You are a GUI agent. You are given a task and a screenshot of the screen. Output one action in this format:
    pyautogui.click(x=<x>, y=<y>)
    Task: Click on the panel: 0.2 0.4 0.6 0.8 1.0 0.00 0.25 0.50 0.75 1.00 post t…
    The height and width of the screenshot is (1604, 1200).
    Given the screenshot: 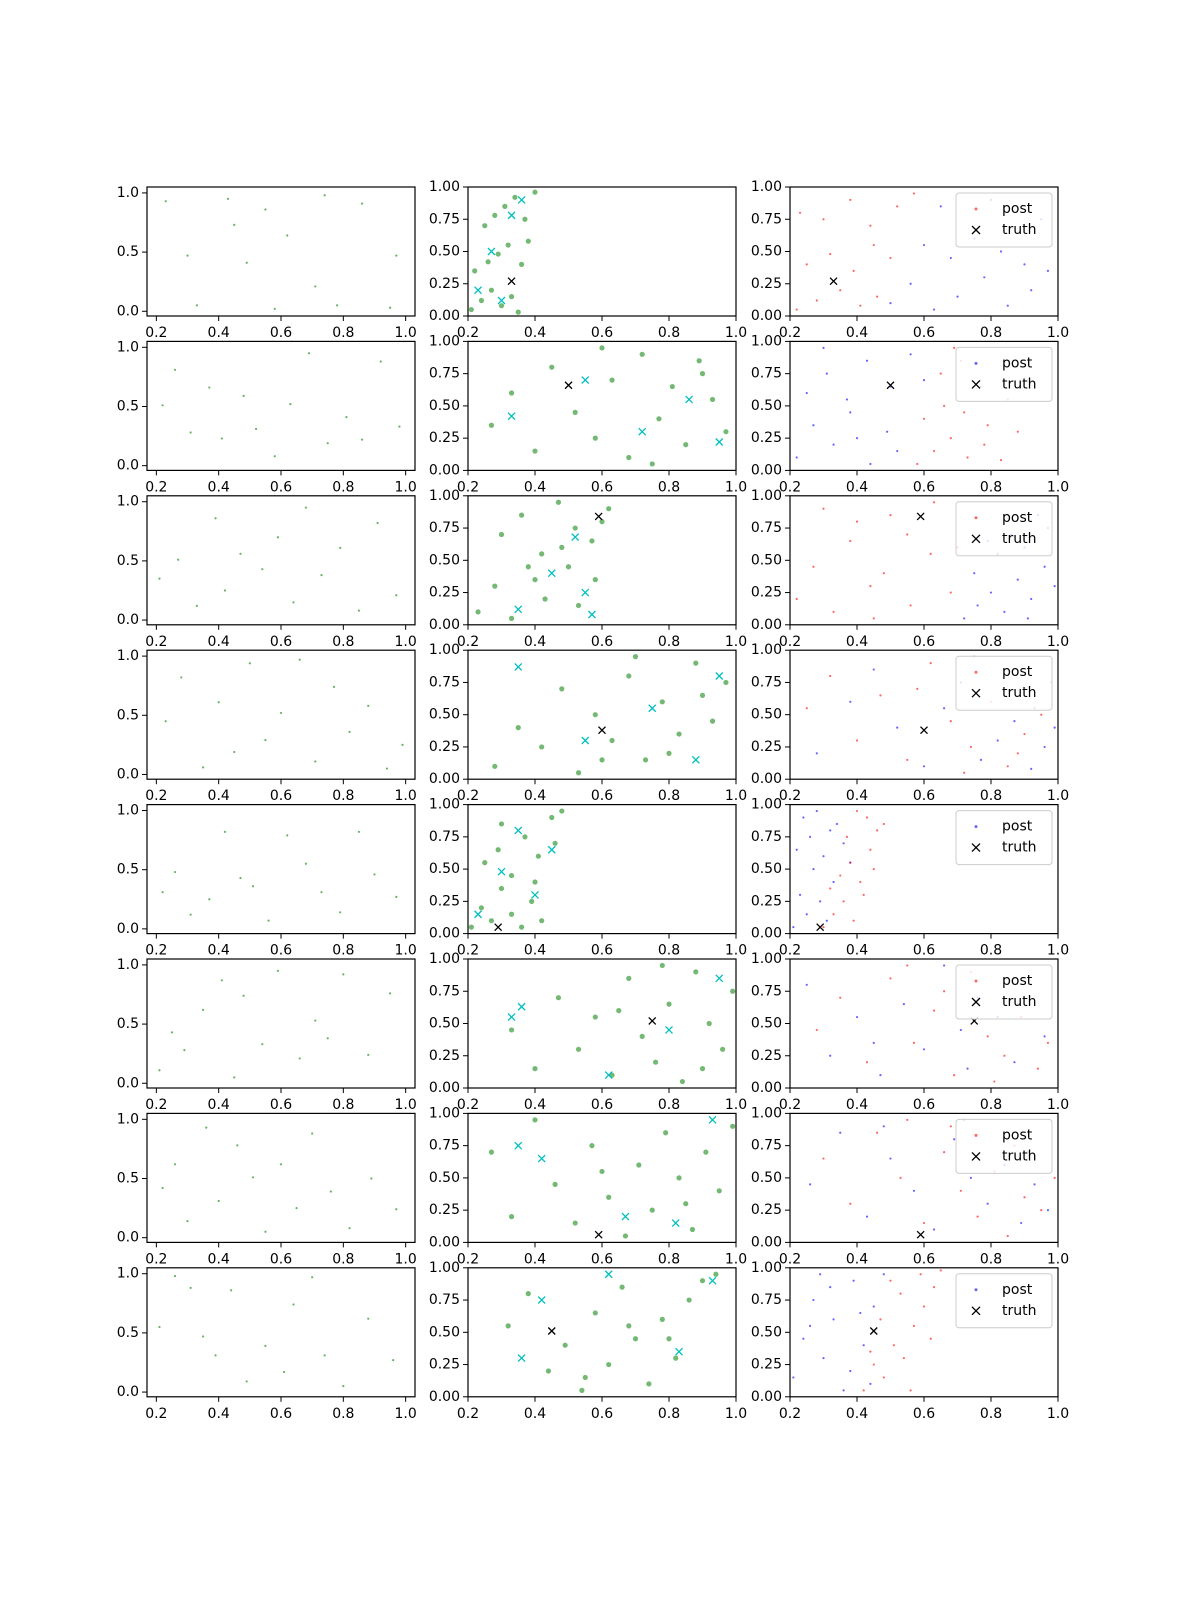 What is the action you would take?
    pyautogui.click(x=910, y=569)
    